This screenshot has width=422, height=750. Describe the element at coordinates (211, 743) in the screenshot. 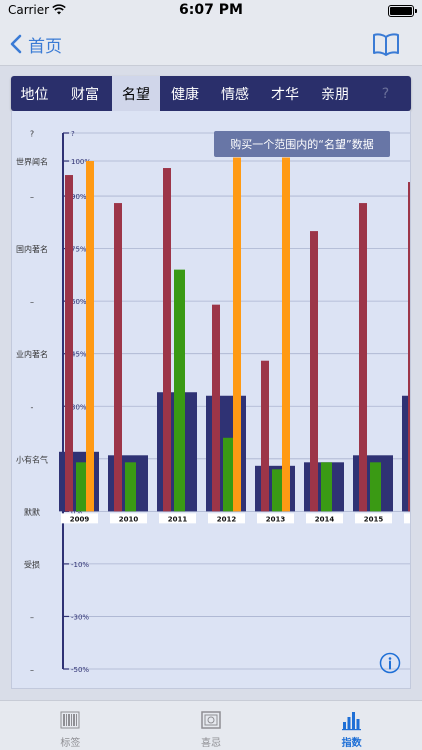

I see `tabbar-label: 喜忌` at that location.